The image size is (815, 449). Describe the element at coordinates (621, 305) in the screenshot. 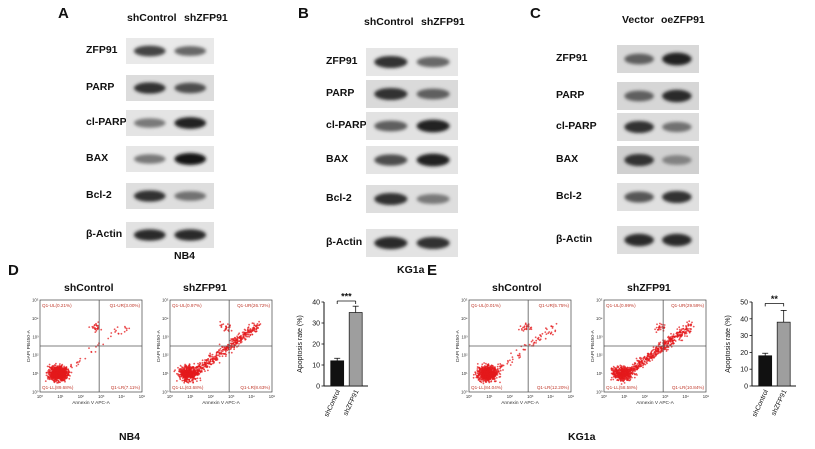

I see `quadrant-ul-label: Q1-UL(0.99%)` at that location.